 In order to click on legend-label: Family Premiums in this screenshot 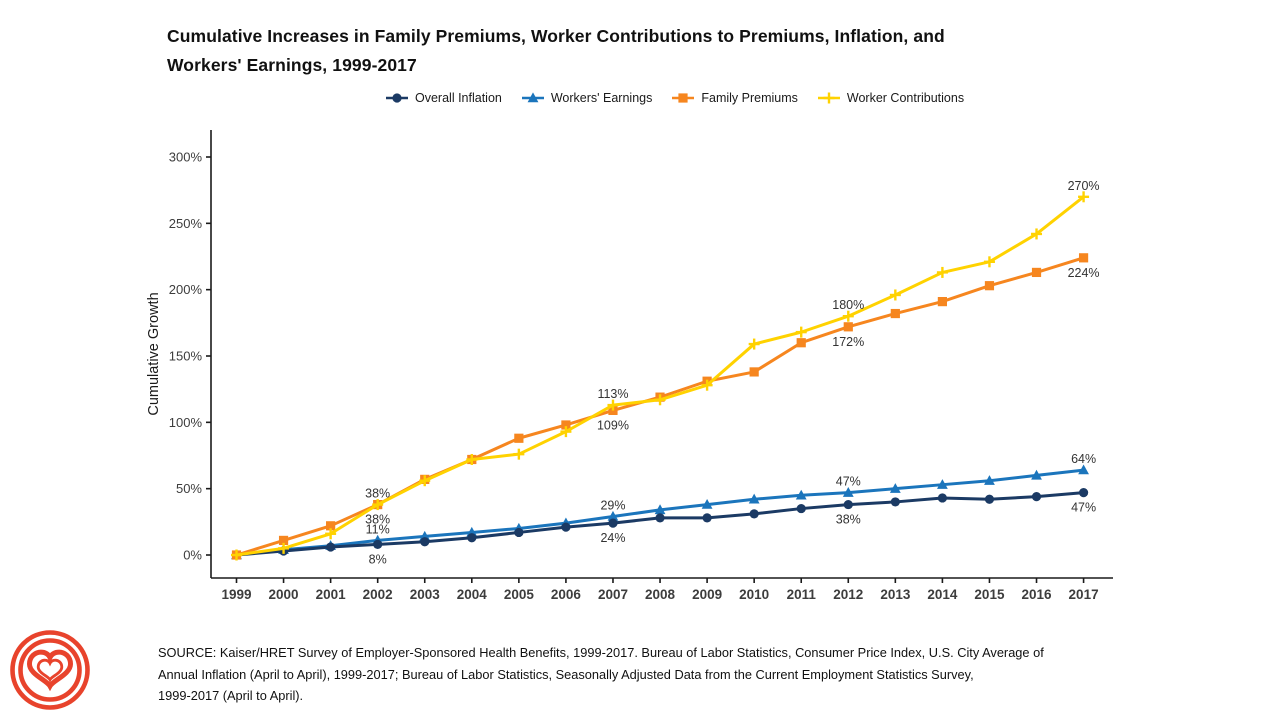, I will do `click(749, 98)`.